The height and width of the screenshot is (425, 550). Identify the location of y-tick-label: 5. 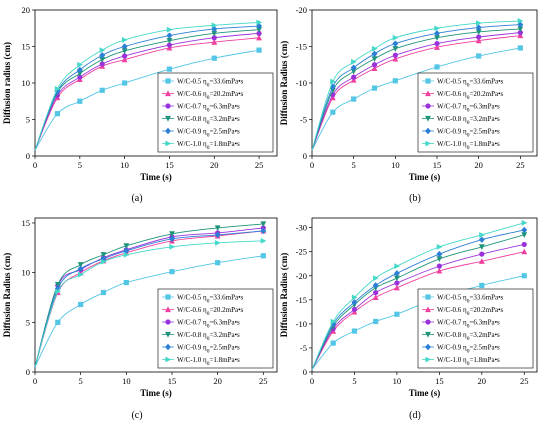
(28, 322).